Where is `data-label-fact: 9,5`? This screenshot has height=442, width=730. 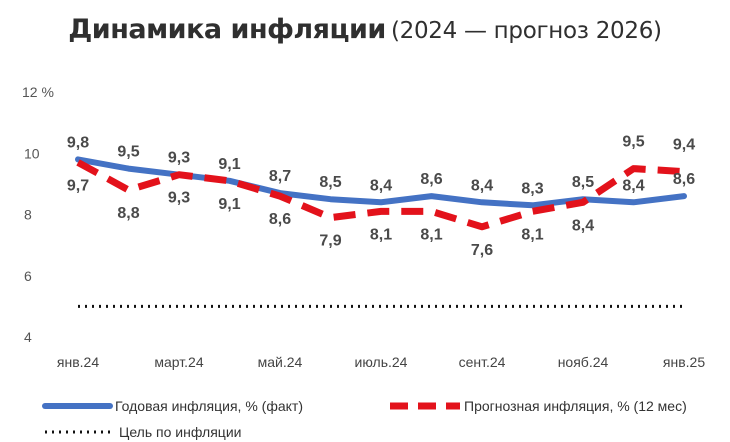
data-label-fact: 9,5 is located at coordinates (128, 152).